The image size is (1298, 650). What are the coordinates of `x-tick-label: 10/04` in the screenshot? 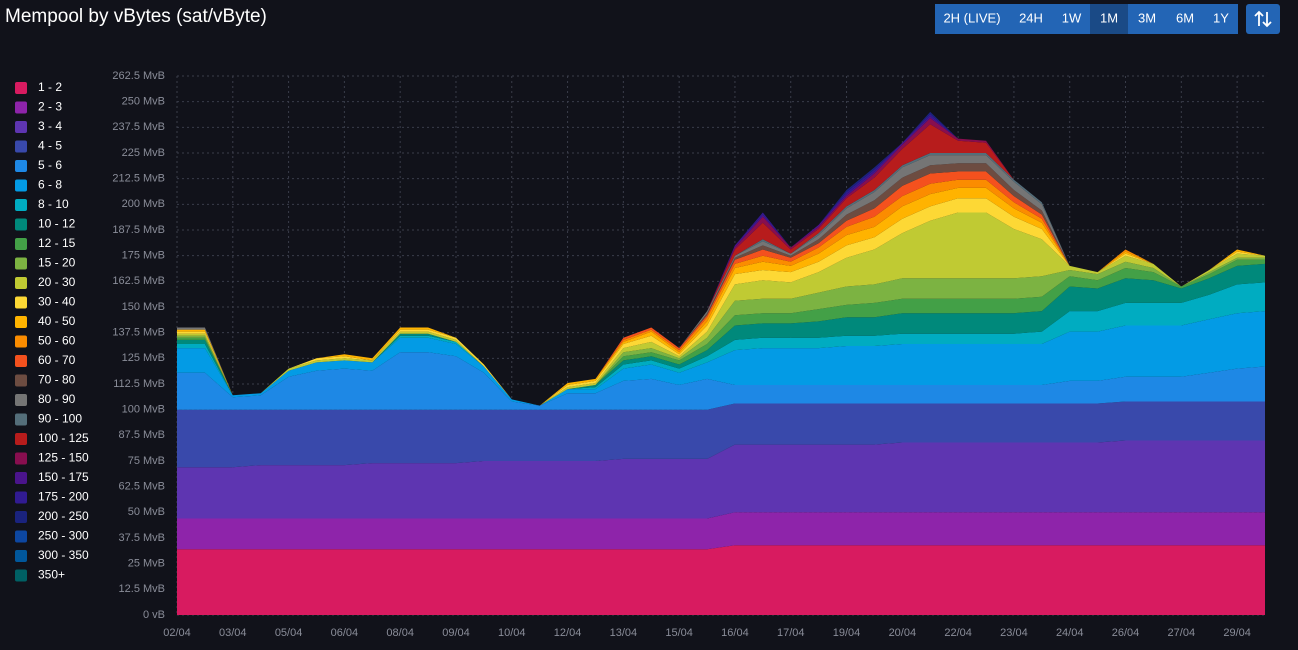 It's located at (512, 633).